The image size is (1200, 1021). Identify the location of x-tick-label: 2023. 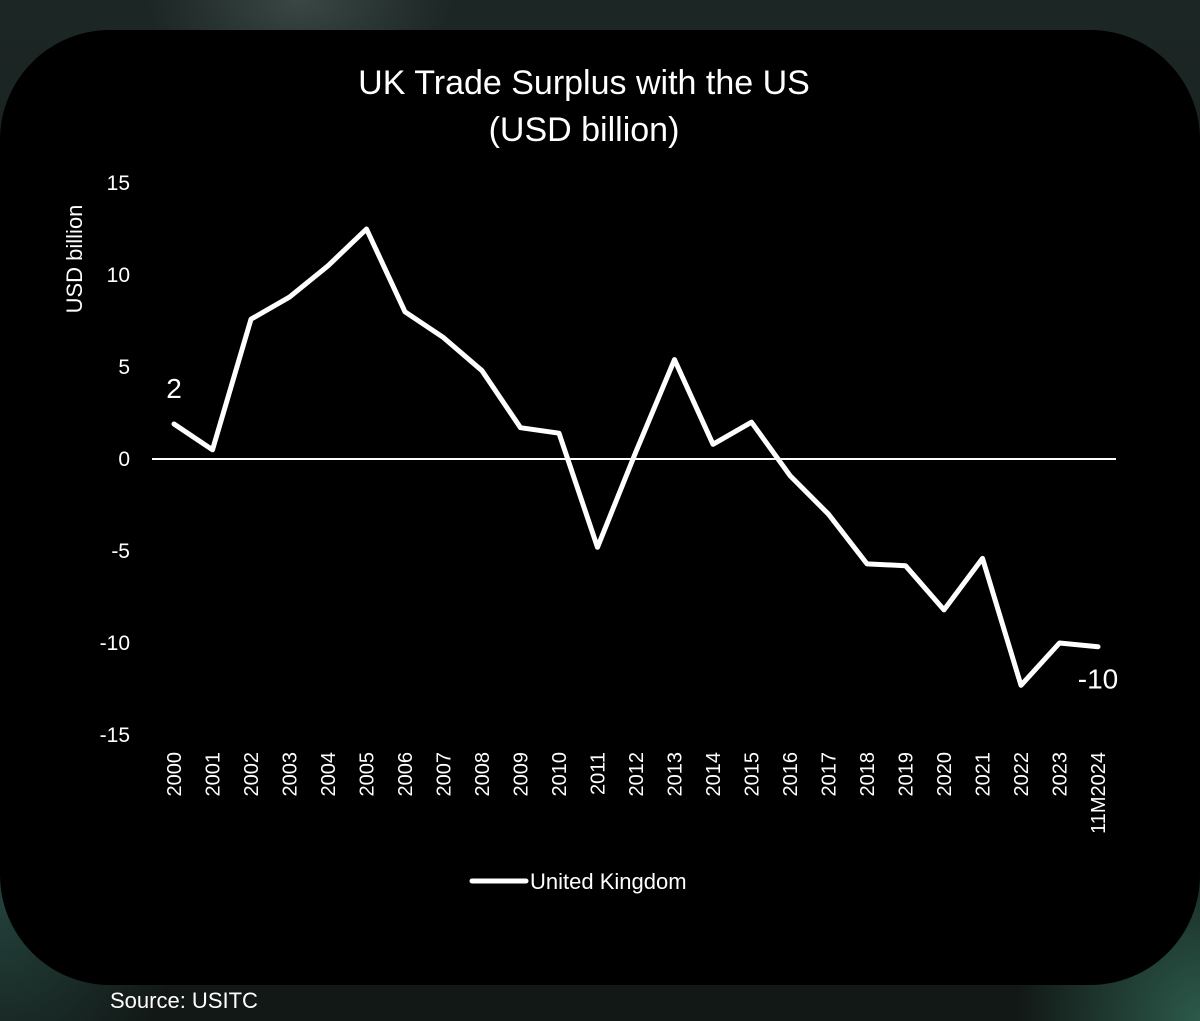
(1061, 774).